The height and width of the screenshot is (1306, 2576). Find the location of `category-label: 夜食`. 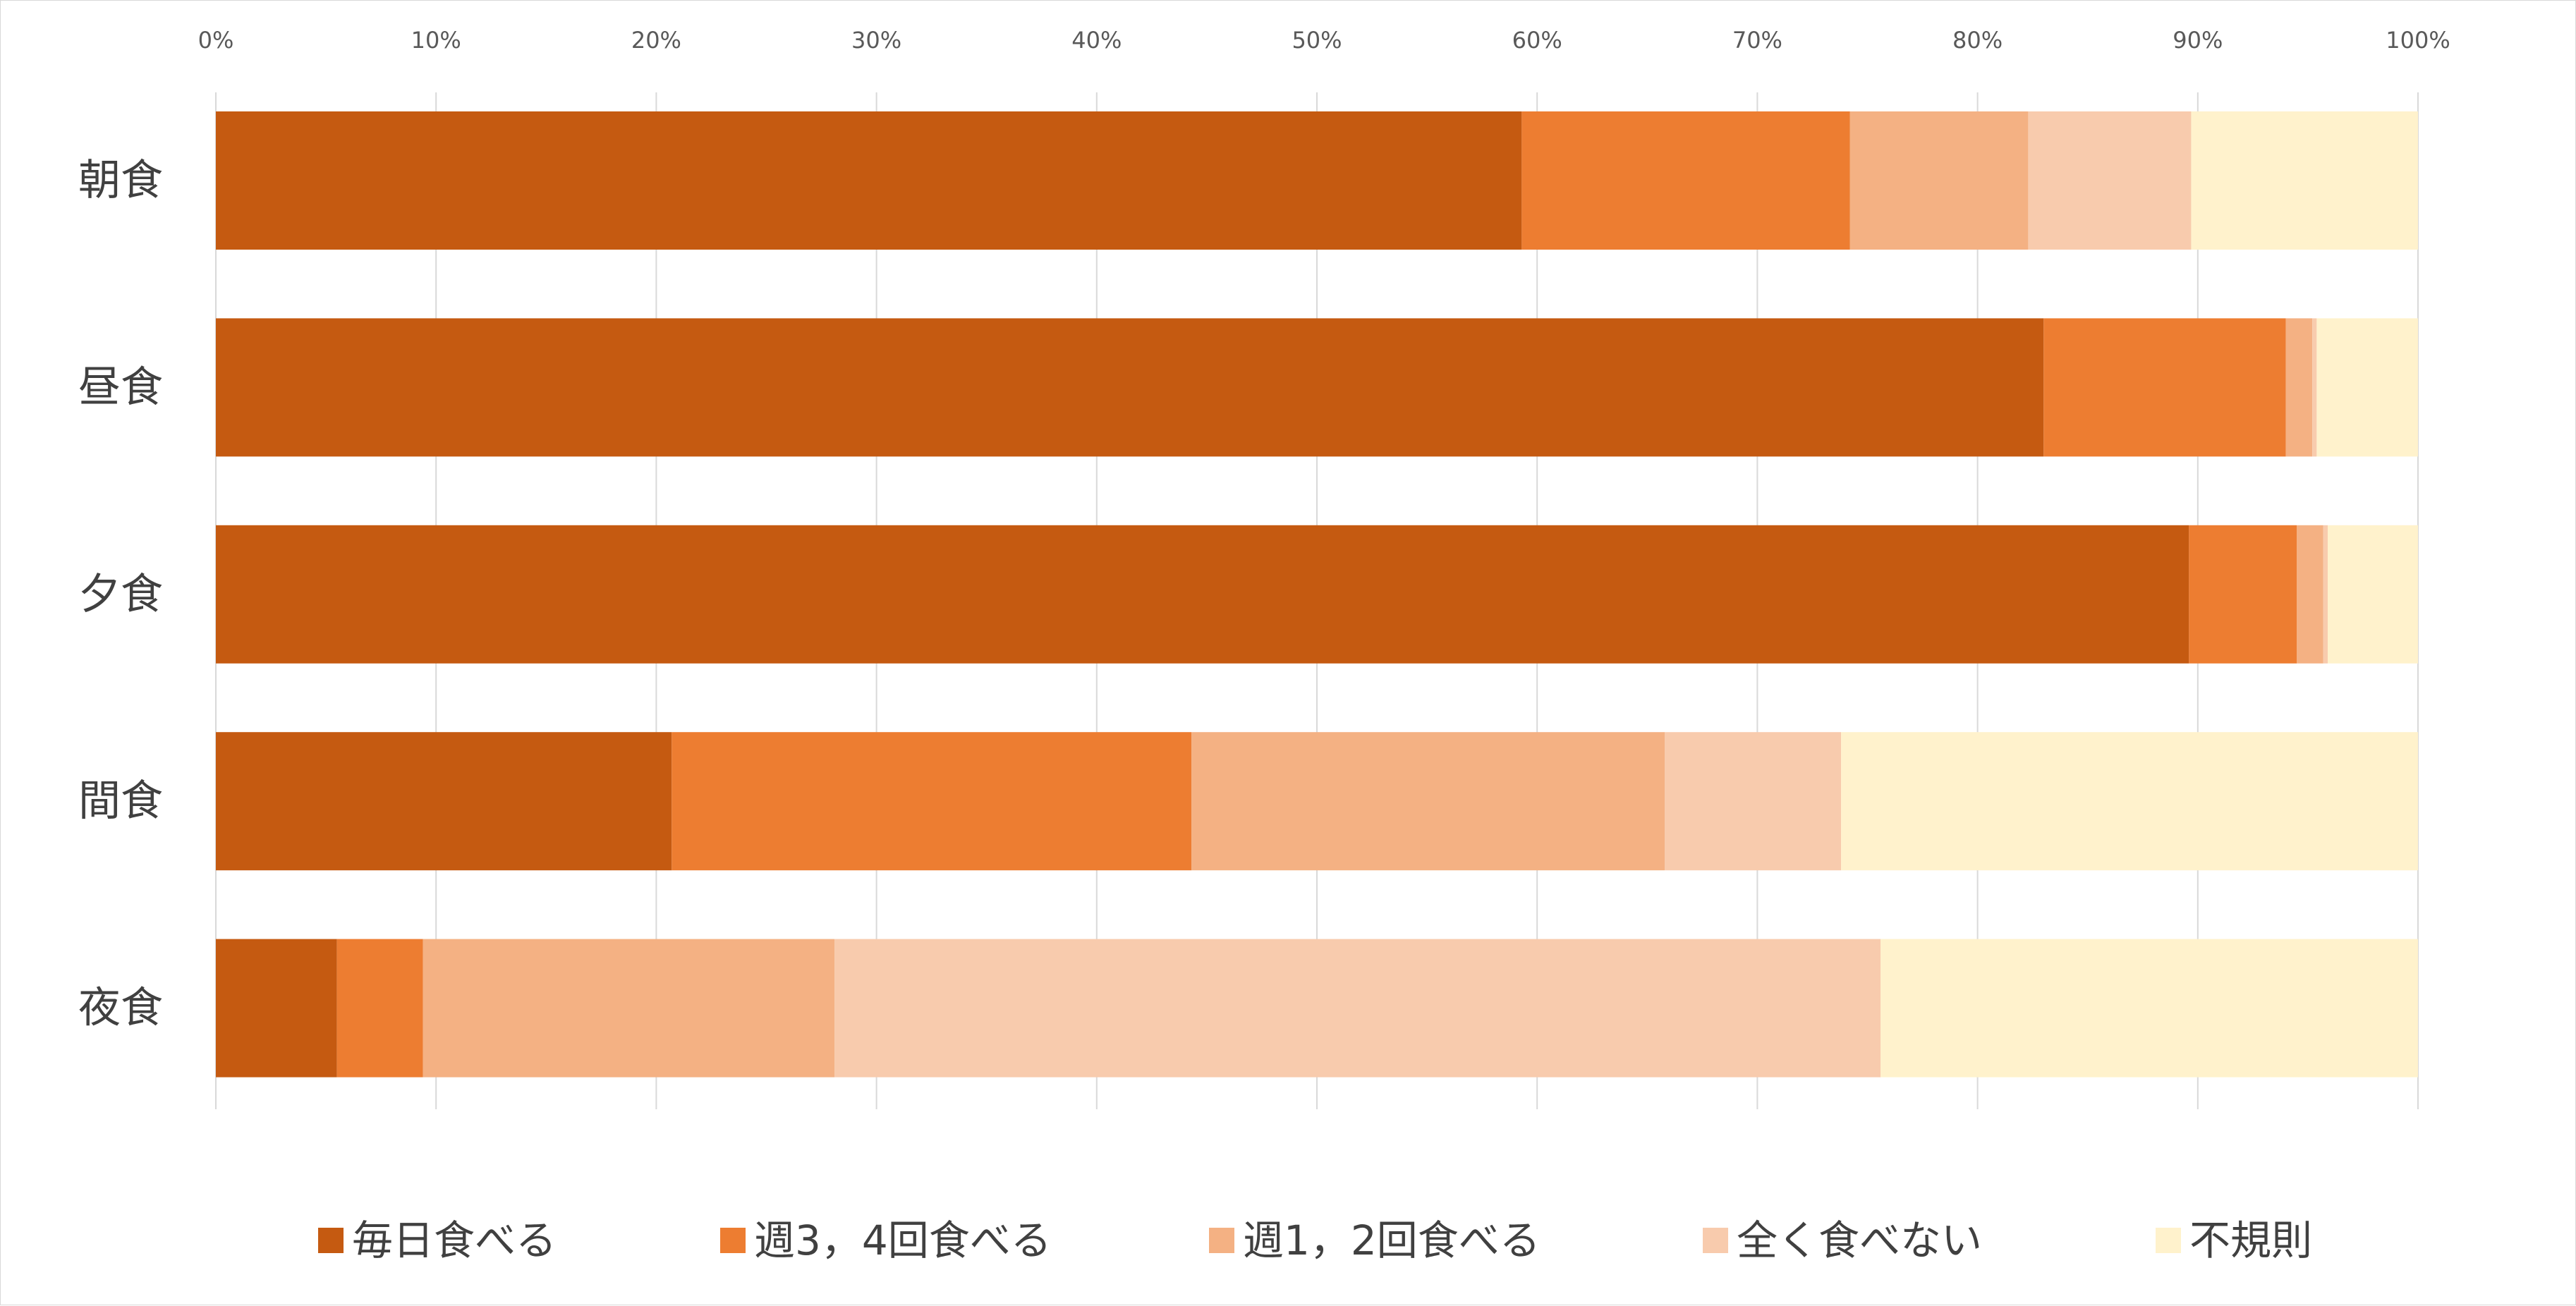

category-label: 夜食 is located at coordinates (120, 1008).